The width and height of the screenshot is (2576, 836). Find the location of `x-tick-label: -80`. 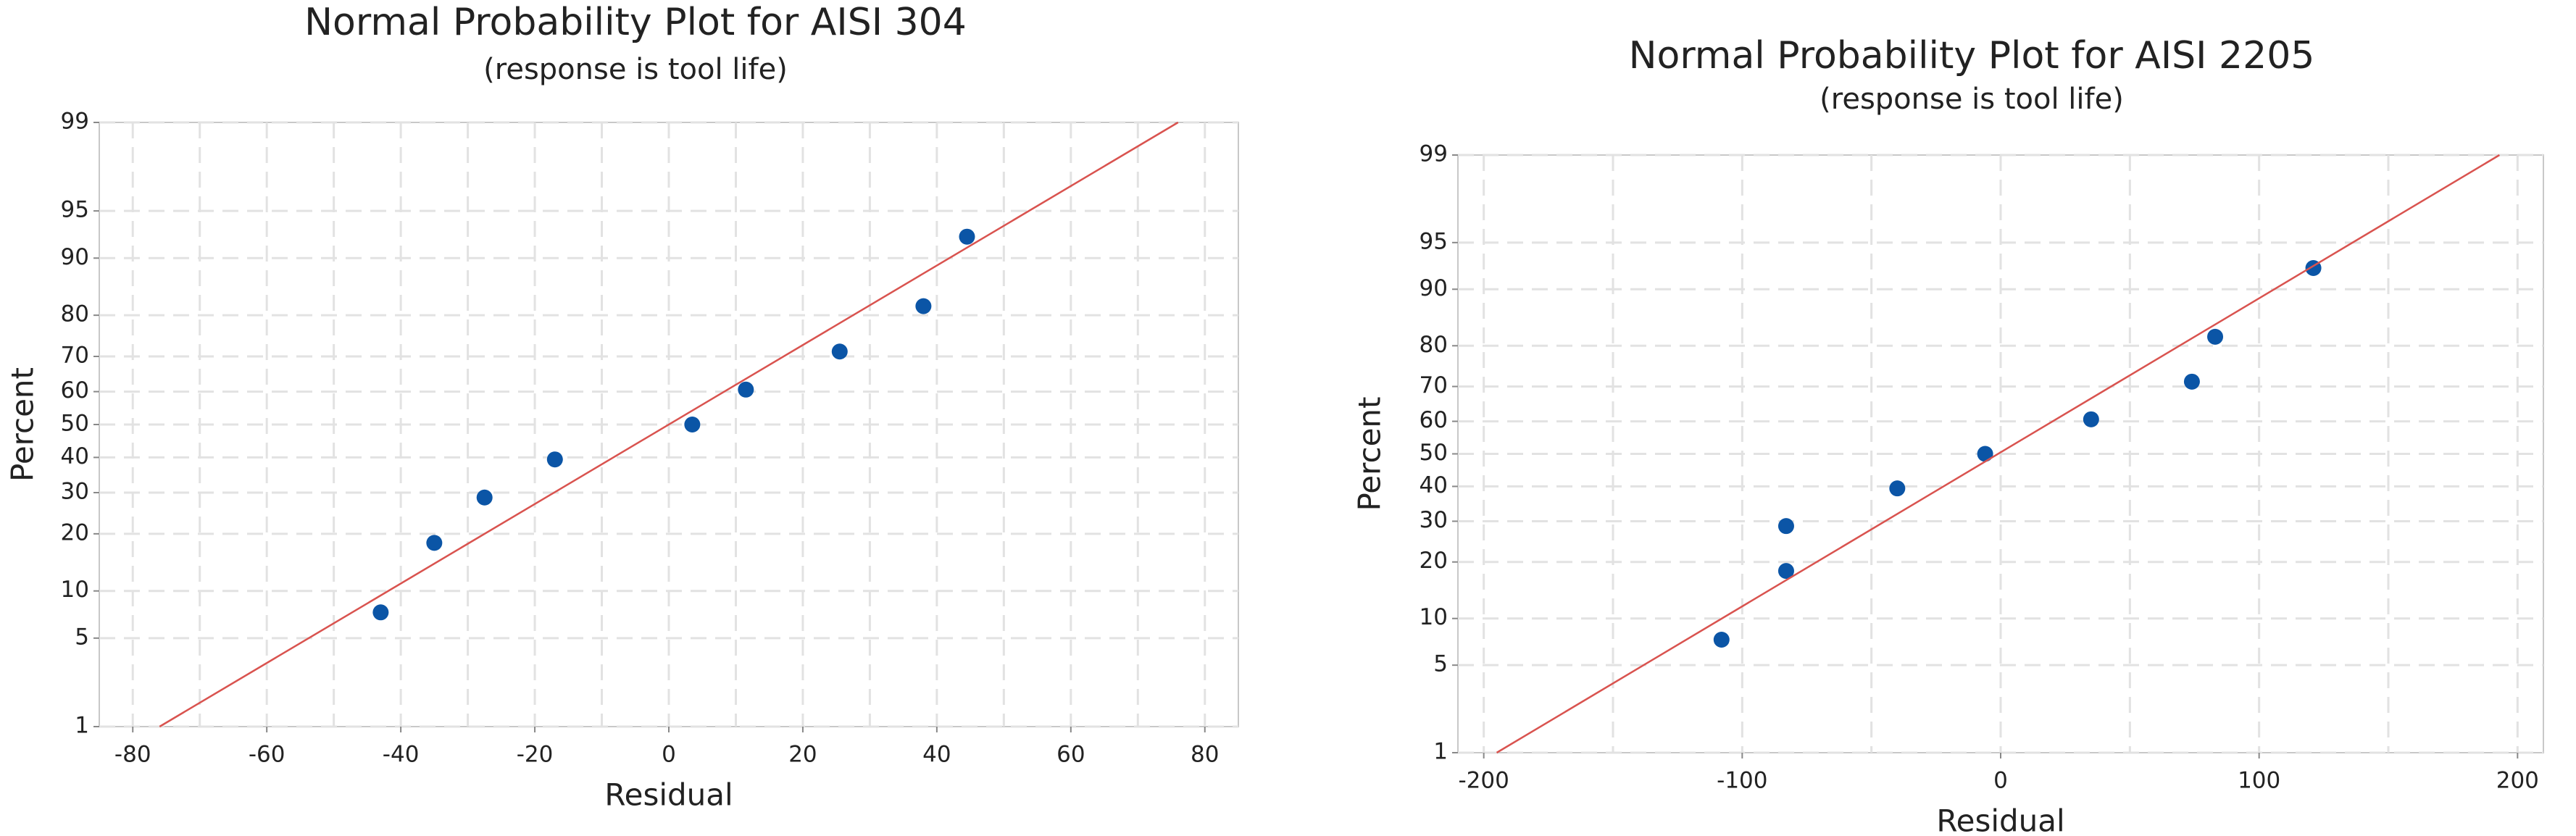

x-tick-label: -80 is located at coordinates (132, 755).